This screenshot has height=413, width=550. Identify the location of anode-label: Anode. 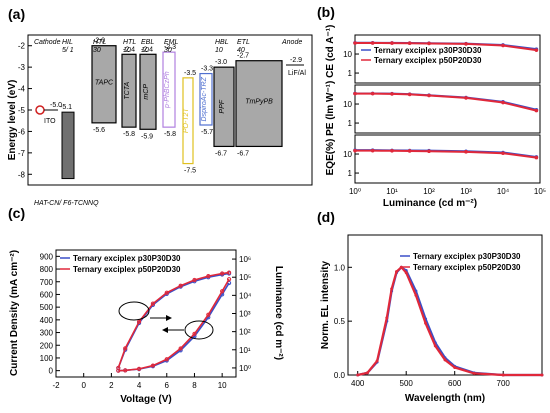
(291, 42).